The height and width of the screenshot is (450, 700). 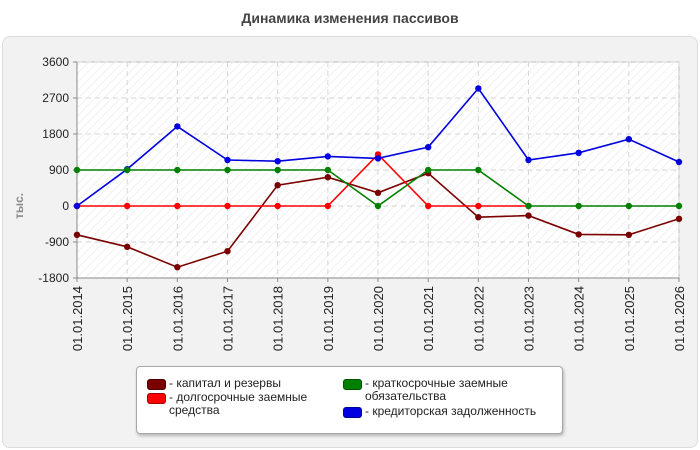 I want to click on y-tick-label: 0, so click(x=65, y=206).